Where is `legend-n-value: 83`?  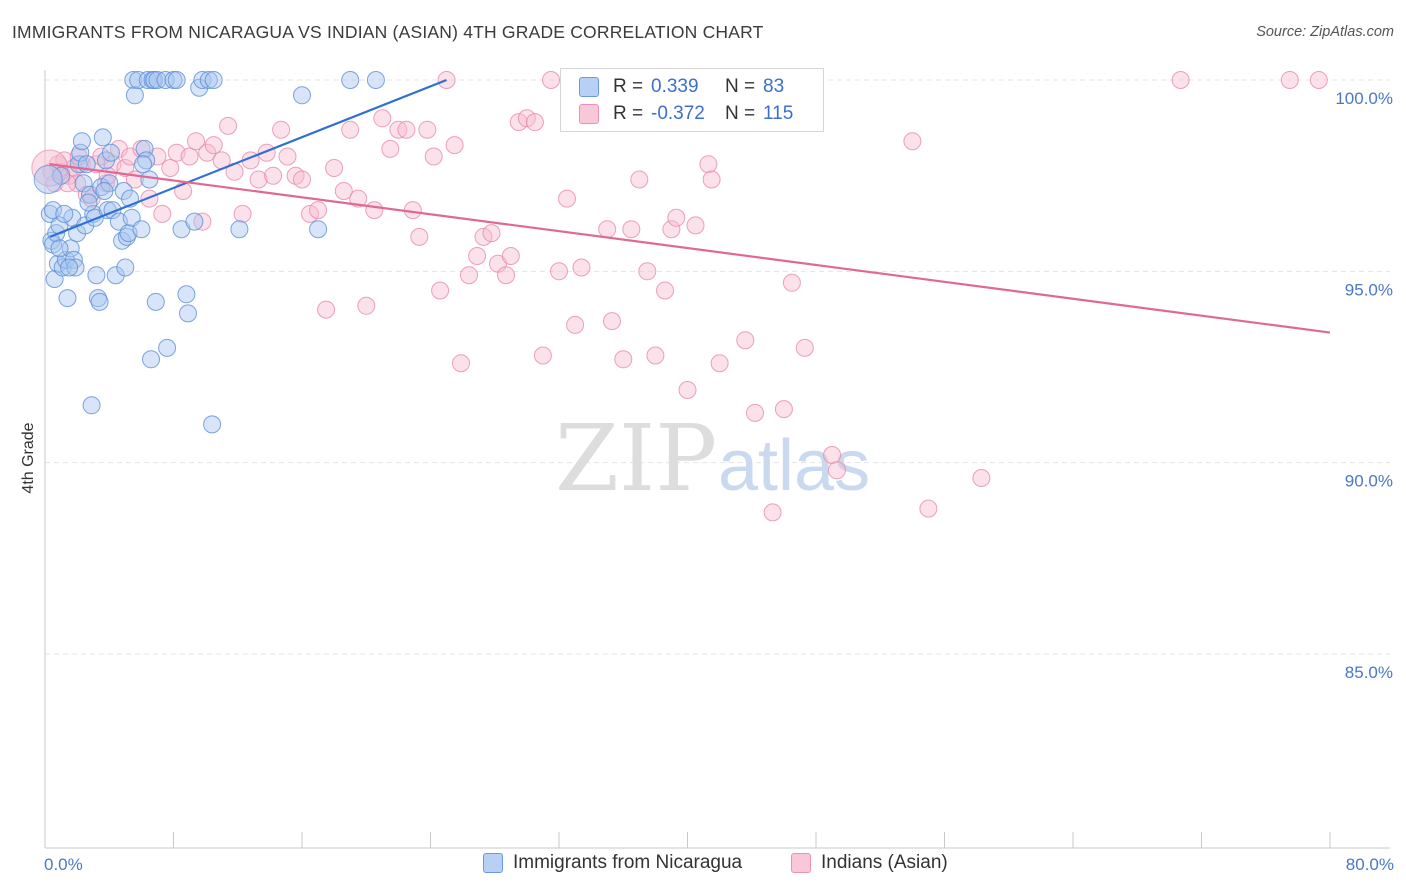 legend-n-value: 83 is located at coordinates (774, 86).